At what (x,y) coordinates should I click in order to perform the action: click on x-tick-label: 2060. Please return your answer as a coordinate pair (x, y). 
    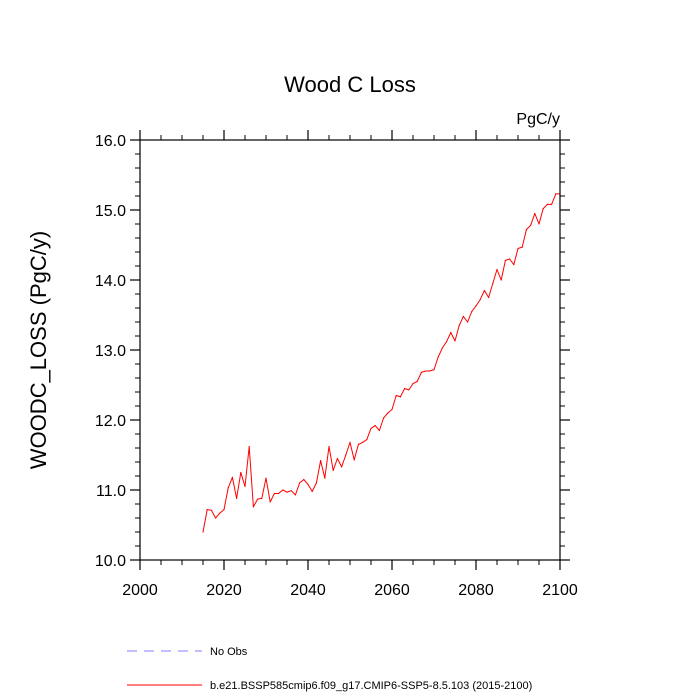
    Looking at the image, I should click on (392, 590).